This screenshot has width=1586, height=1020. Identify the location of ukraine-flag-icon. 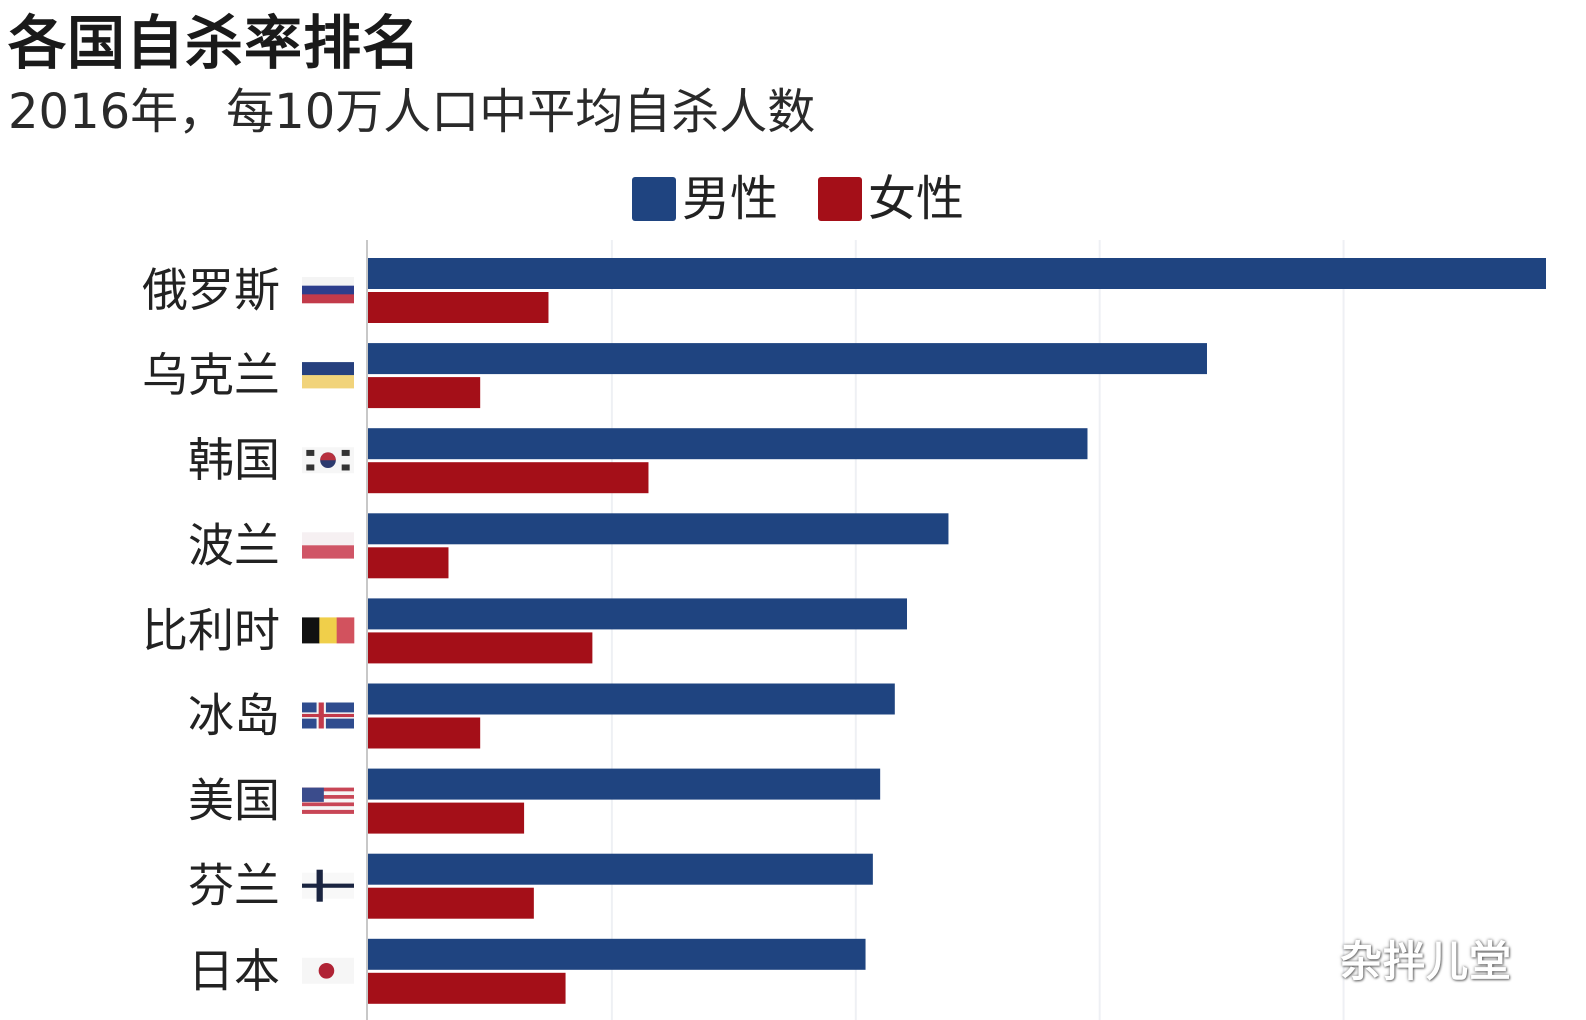
(328, 375).